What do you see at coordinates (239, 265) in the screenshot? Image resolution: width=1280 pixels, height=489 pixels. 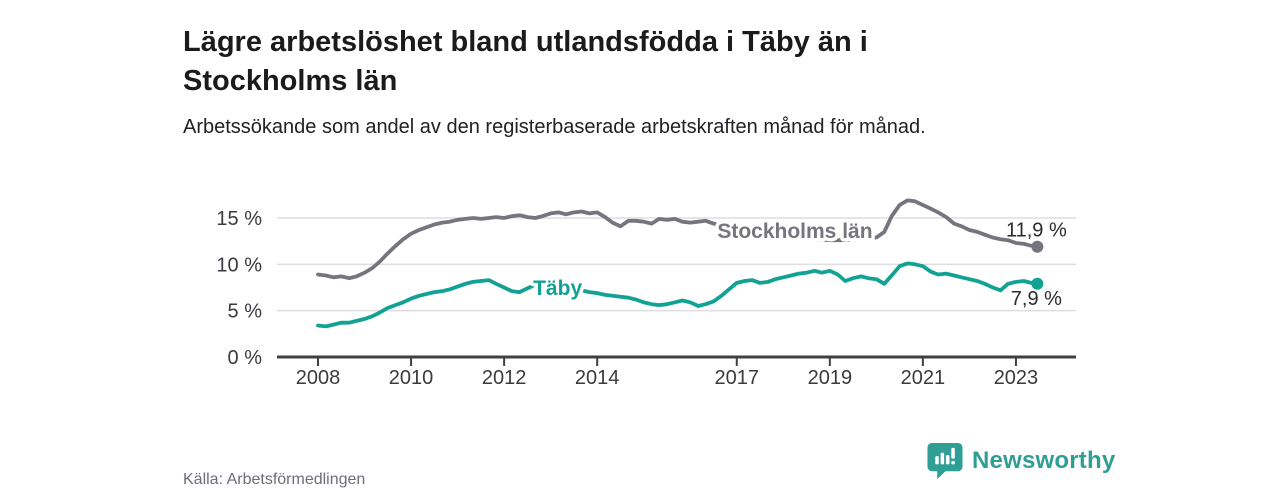 I see `y-tick-label-10: 10 %` at bounding box center [239, 265].